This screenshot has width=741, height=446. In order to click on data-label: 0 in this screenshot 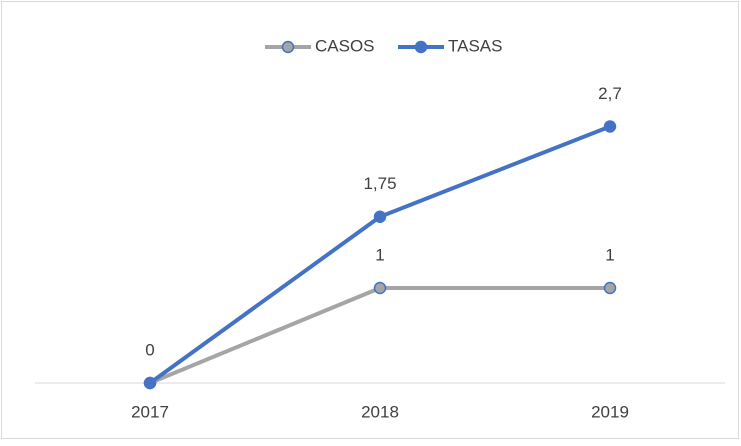, I will do `click(149, 349)`.